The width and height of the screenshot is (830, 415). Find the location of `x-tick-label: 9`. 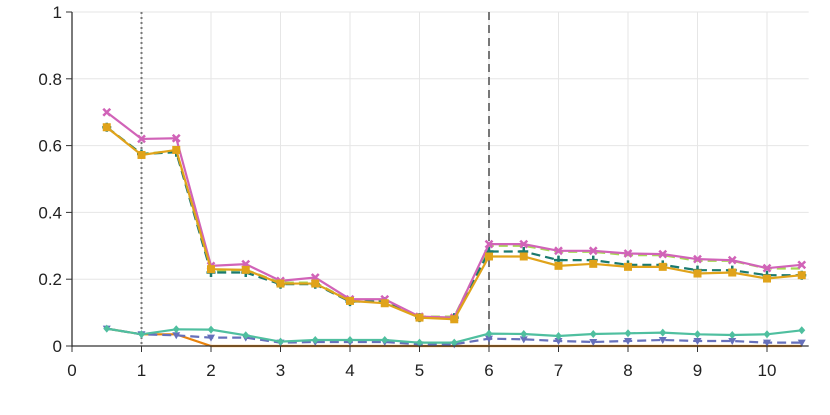

x-tick-label: 9 is located at coordinates (697, 370).